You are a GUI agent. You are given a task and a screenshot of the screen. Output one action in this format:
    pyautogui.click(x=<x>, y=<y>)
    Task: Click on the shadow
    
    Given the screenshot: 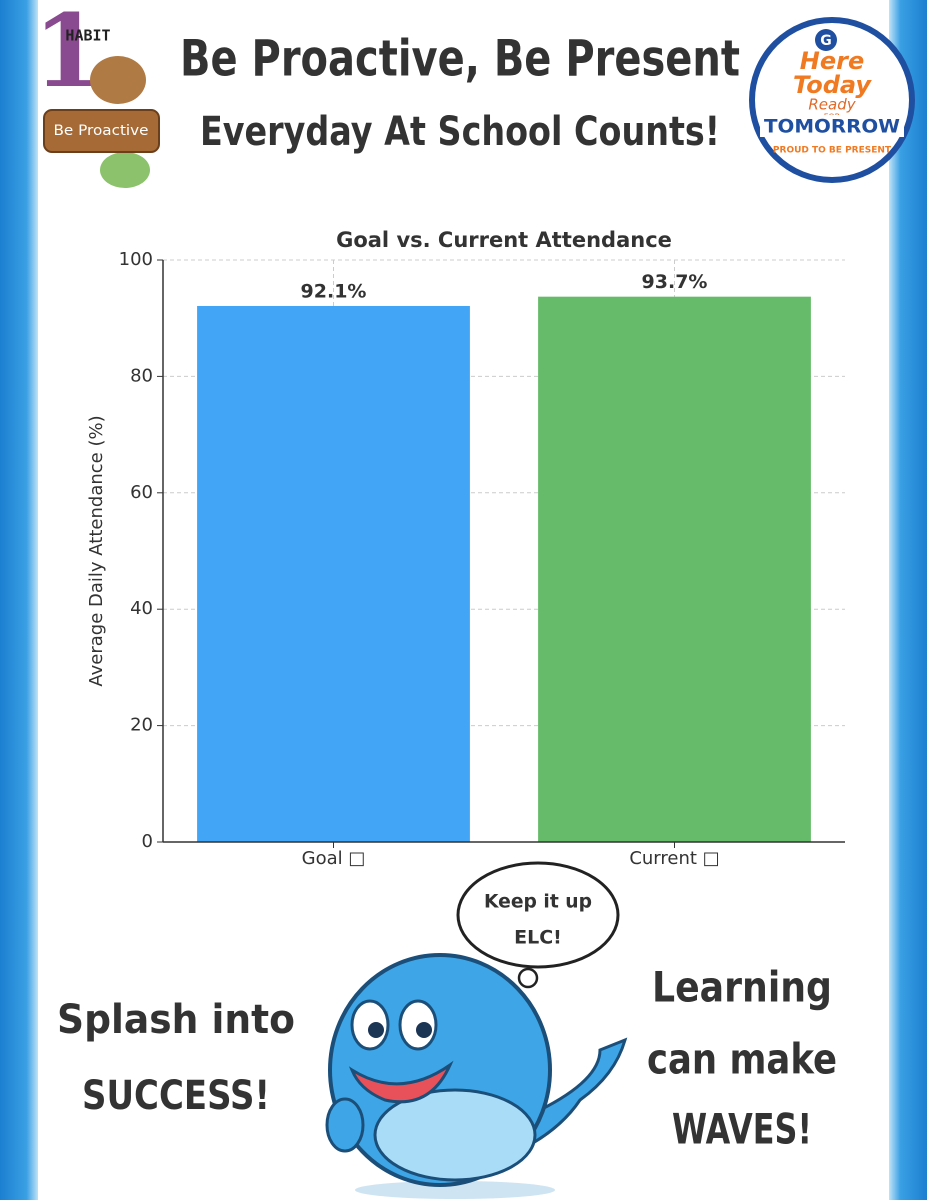 What is the action you would take?
    pyautogui.click(x=455, y=1190)
    